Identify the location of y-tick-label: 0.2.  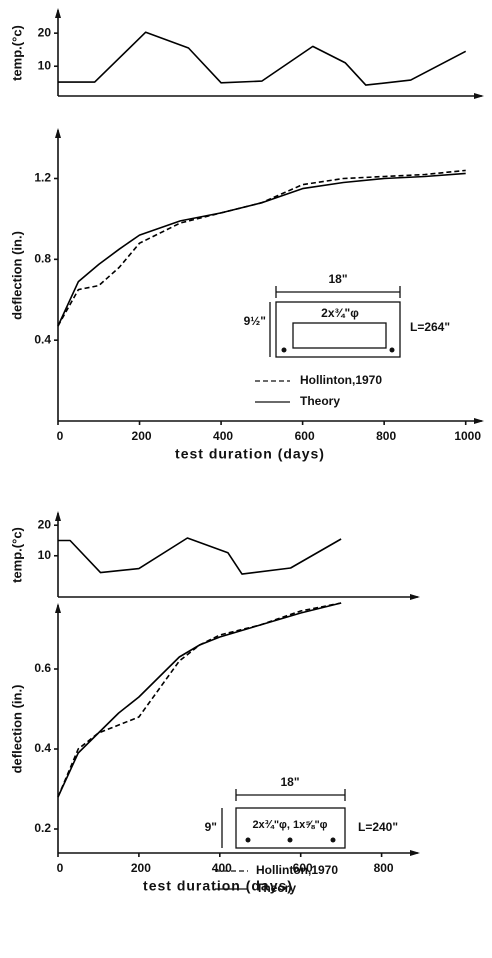
(42, 828).